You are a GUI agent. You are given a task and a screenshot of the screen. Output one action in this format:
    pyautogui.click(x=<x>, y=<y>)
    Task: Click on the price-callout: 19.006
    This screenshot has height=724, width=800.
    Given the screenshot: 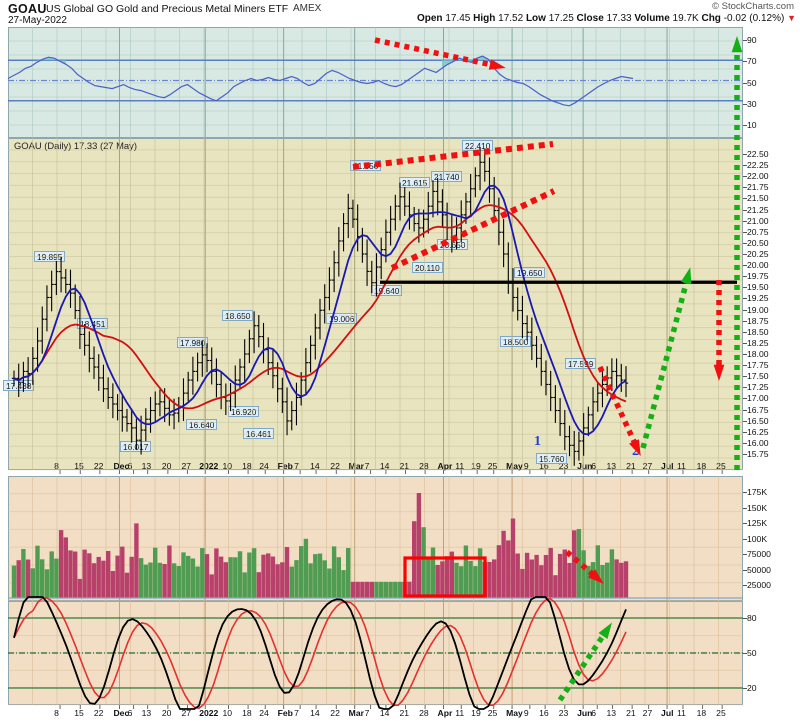 What is the action you would take?
    pyautogui.click(x=342, y=318)
    